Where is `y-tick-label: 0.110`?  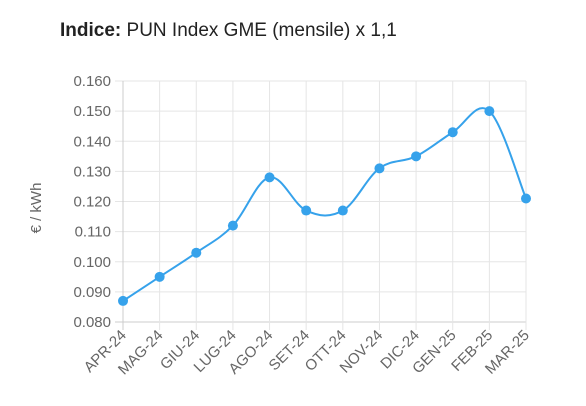
y-tick-label: 0.110 is located at coordinates (93, 232).